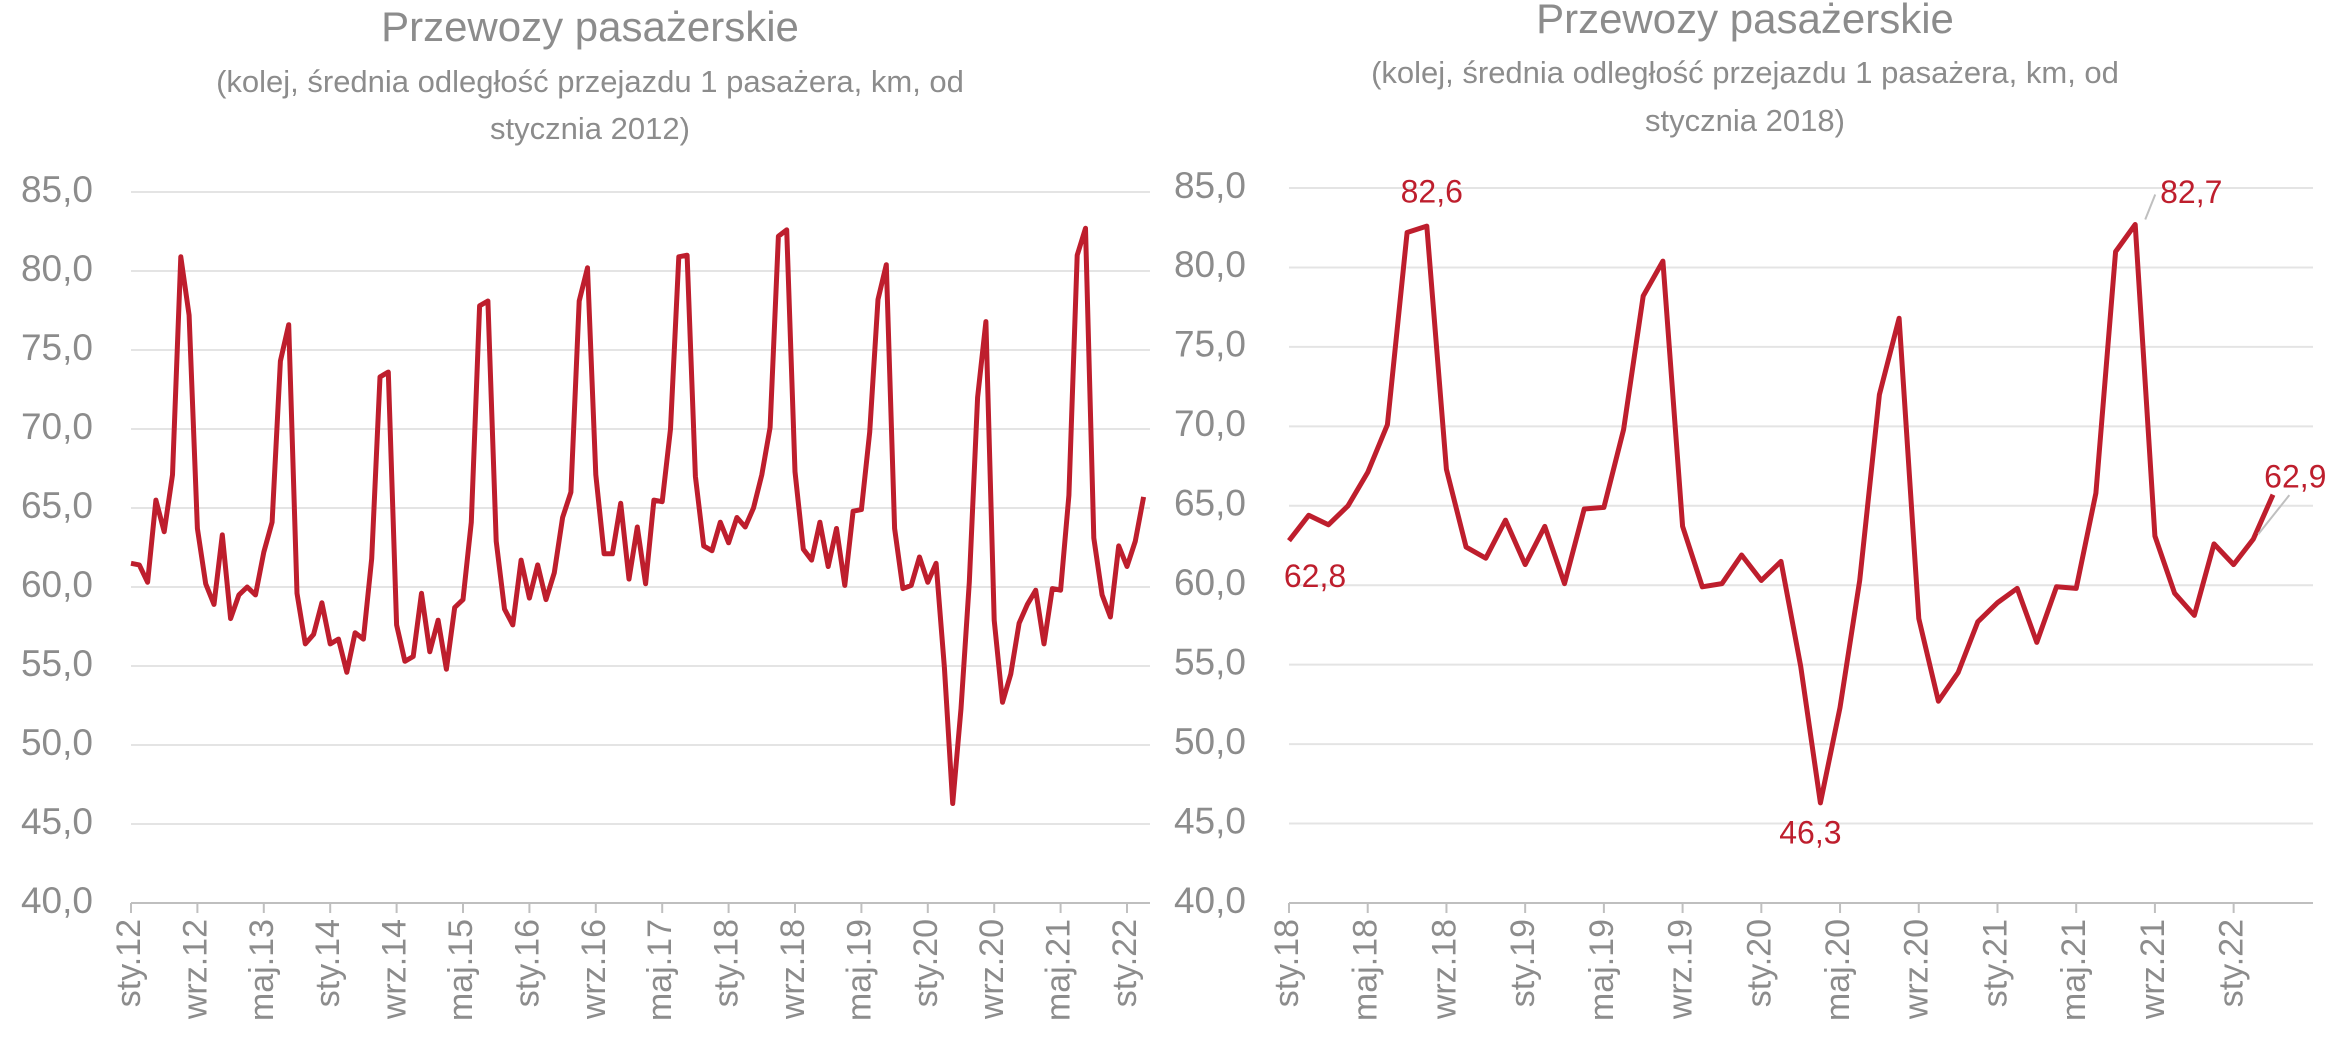  What do you see at coordinates (195, 969) in the screenshot?
I see `x-tick-label: wrz.12` at bounding box center [195, 969].